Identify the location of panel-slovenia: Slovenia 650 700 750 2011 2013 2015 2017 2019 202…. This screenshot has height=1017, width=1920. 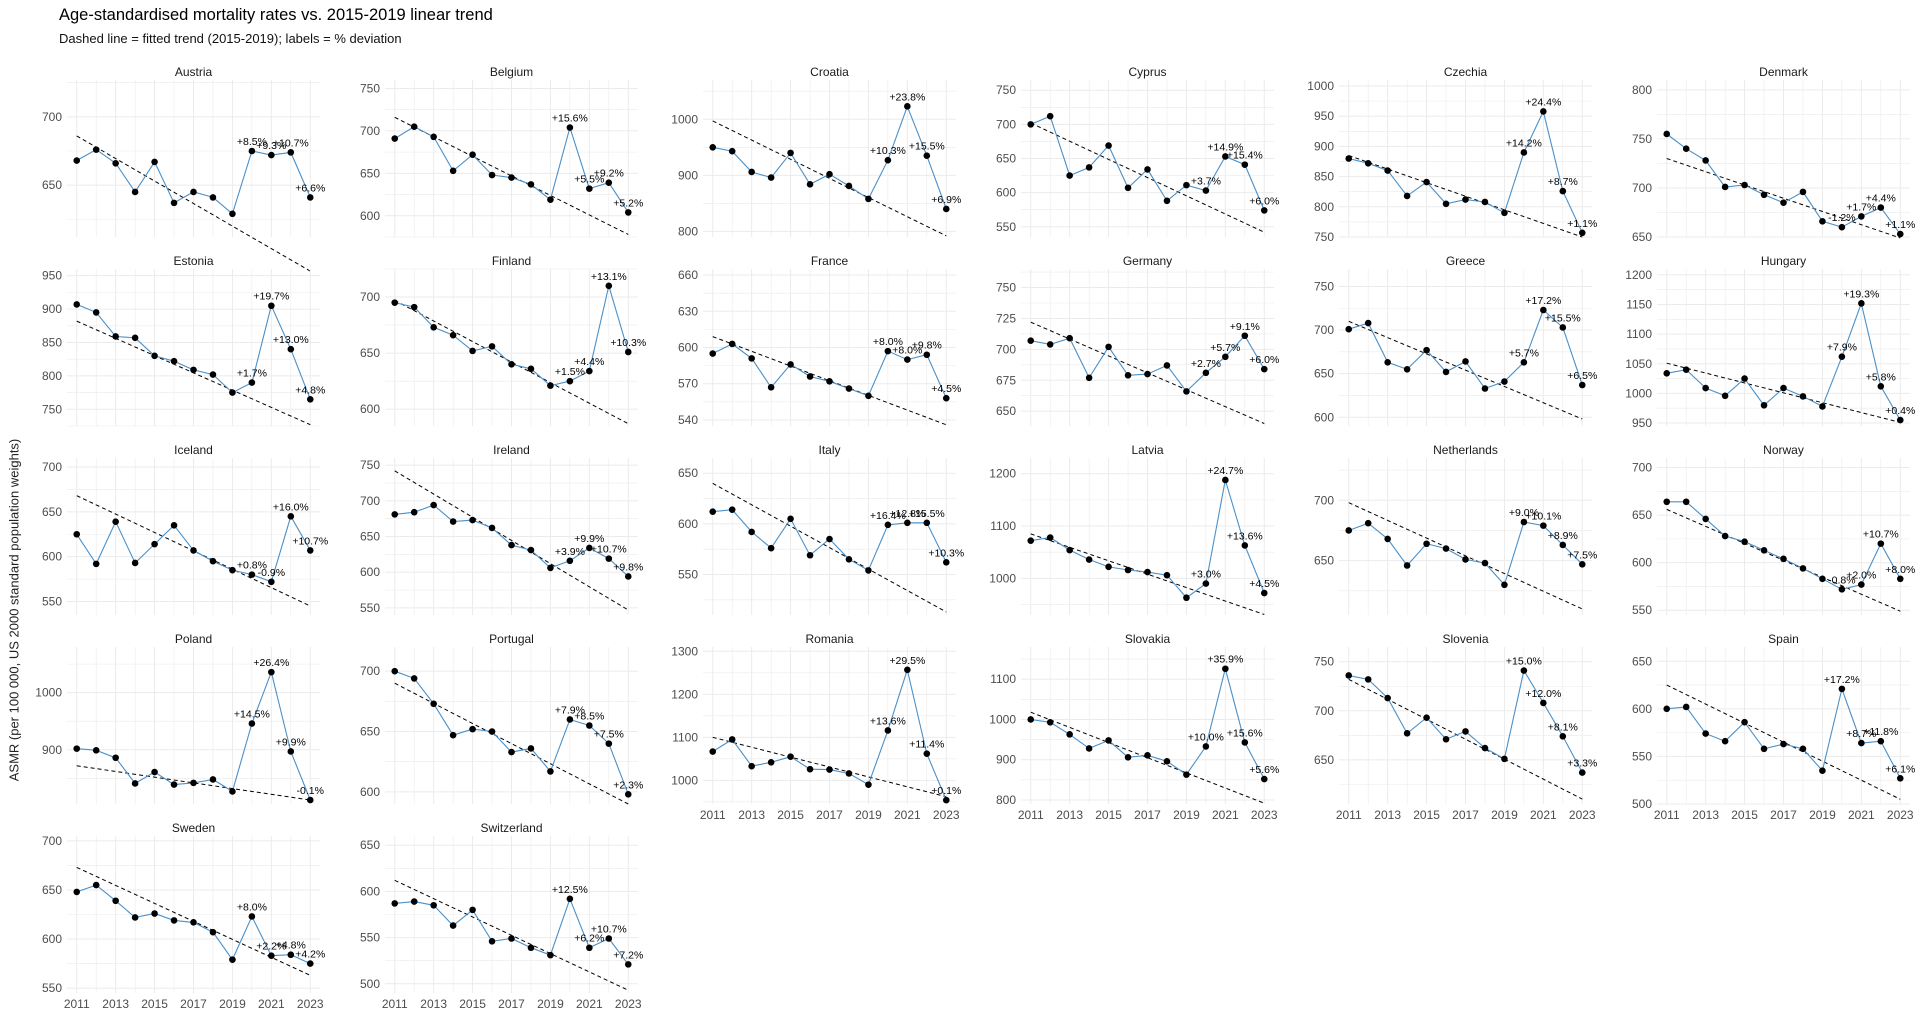
(1455, 727).